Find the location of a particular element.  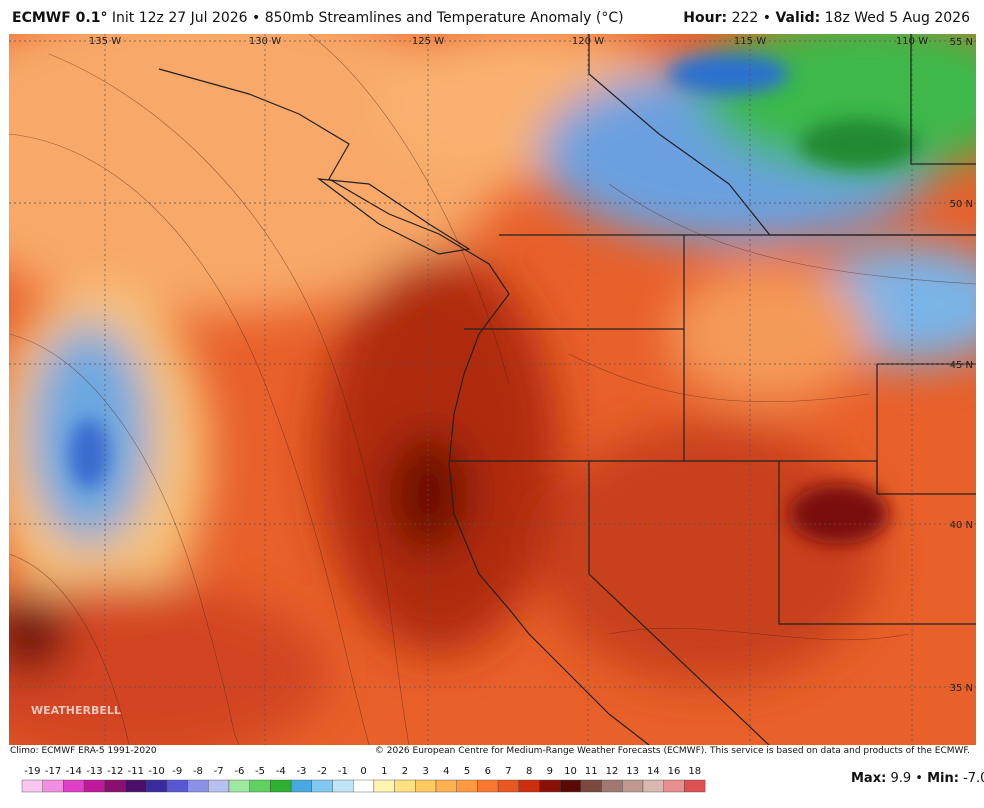

colorbar-label: -11 is located at coordinates (136, 771).